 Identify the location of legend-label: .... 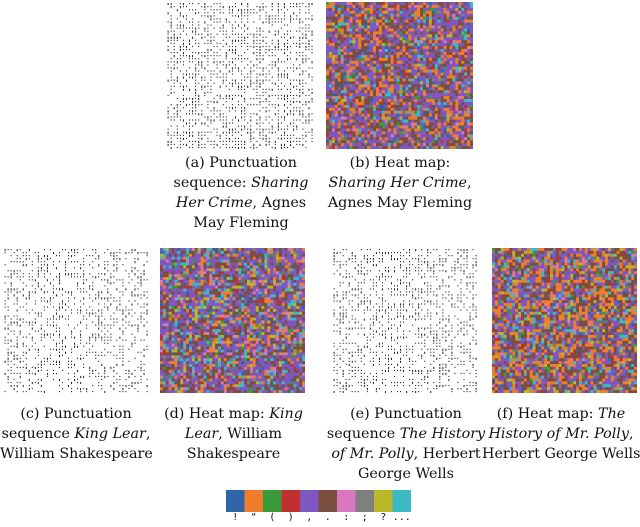
(401, 517).